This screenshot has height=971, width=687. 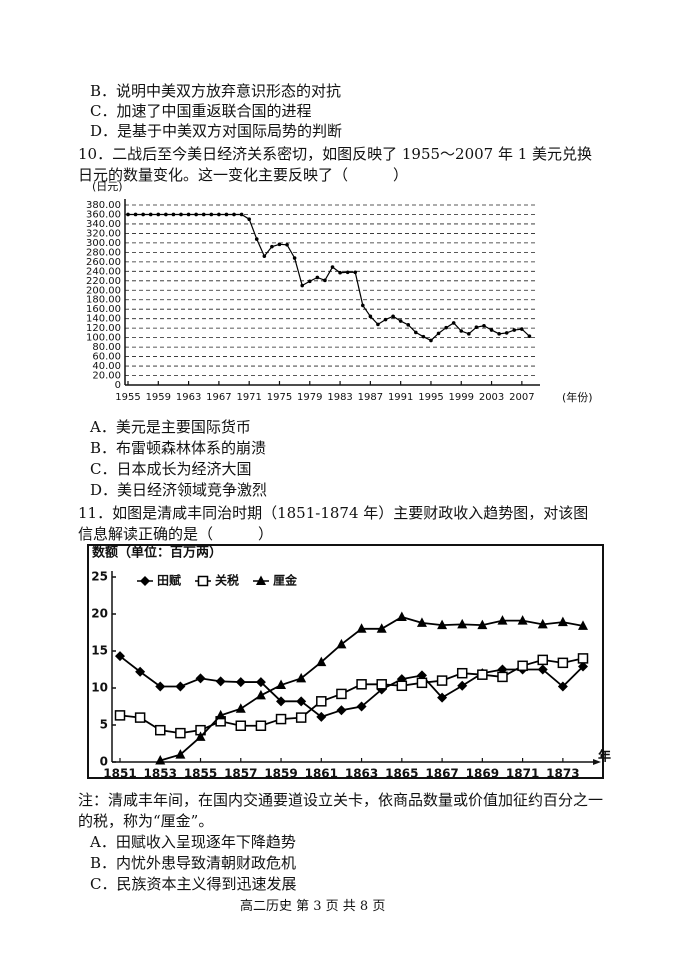 What do you see at coordinates (400, 397) in the screenshot?
I see `x-tick-label: 1991` at bounding box center [400, 397].